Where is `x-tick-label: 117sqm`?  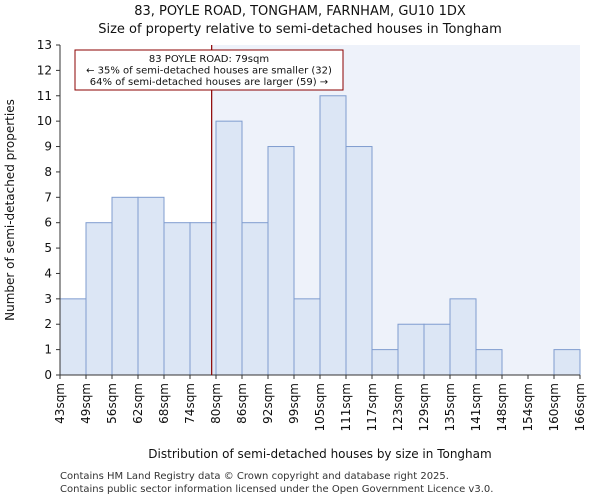
x-tick-label: 117sqm is located at coordinates (372, 407).